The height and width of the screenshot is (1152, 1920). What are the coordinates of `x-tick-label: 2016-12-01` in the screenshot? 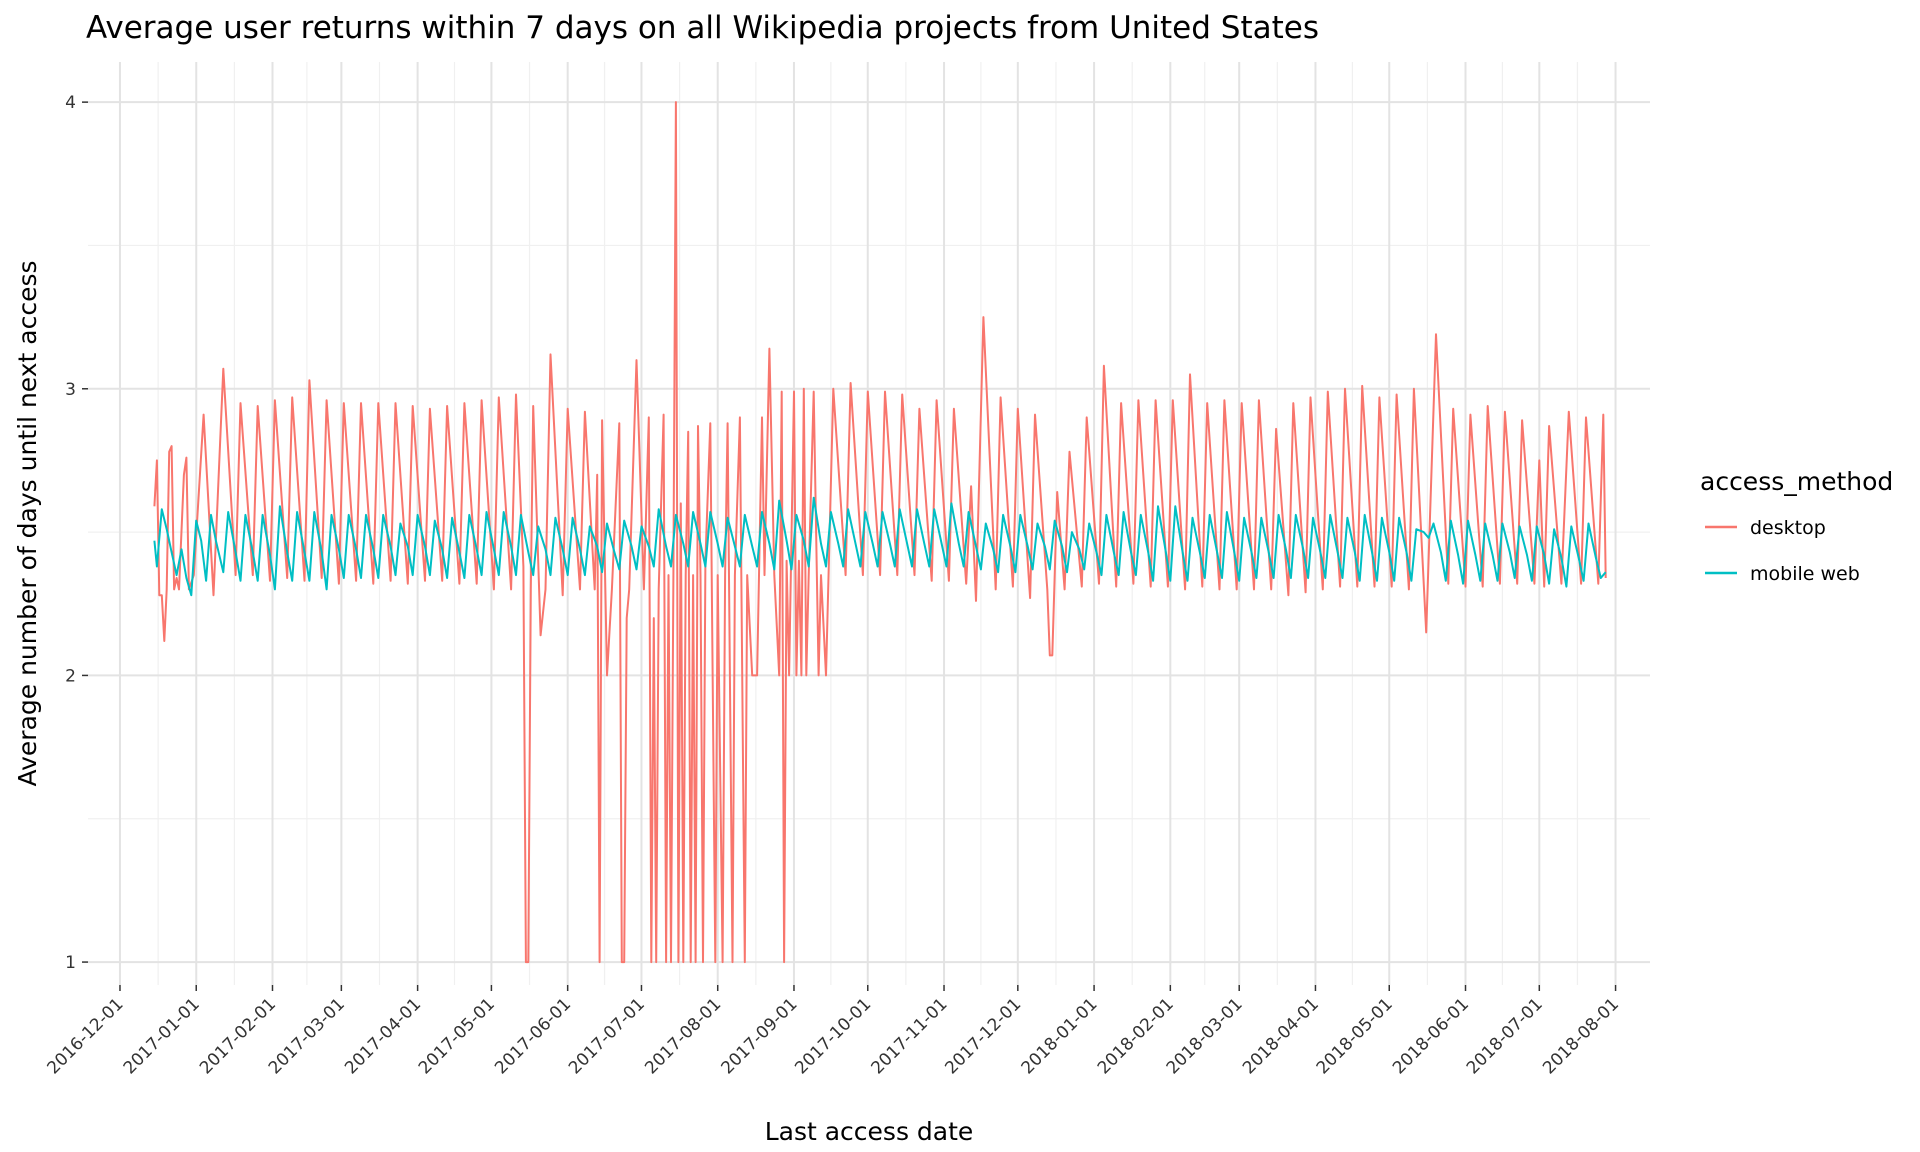 It's located at (86, 1036).